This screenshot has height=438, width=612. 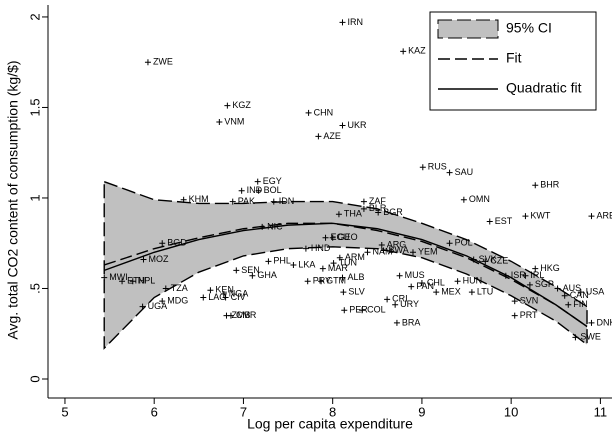 What do you see at coordinates (273, 190) in the screenshot?
I see `point-label: BOL` at bounding box center [273, 190].